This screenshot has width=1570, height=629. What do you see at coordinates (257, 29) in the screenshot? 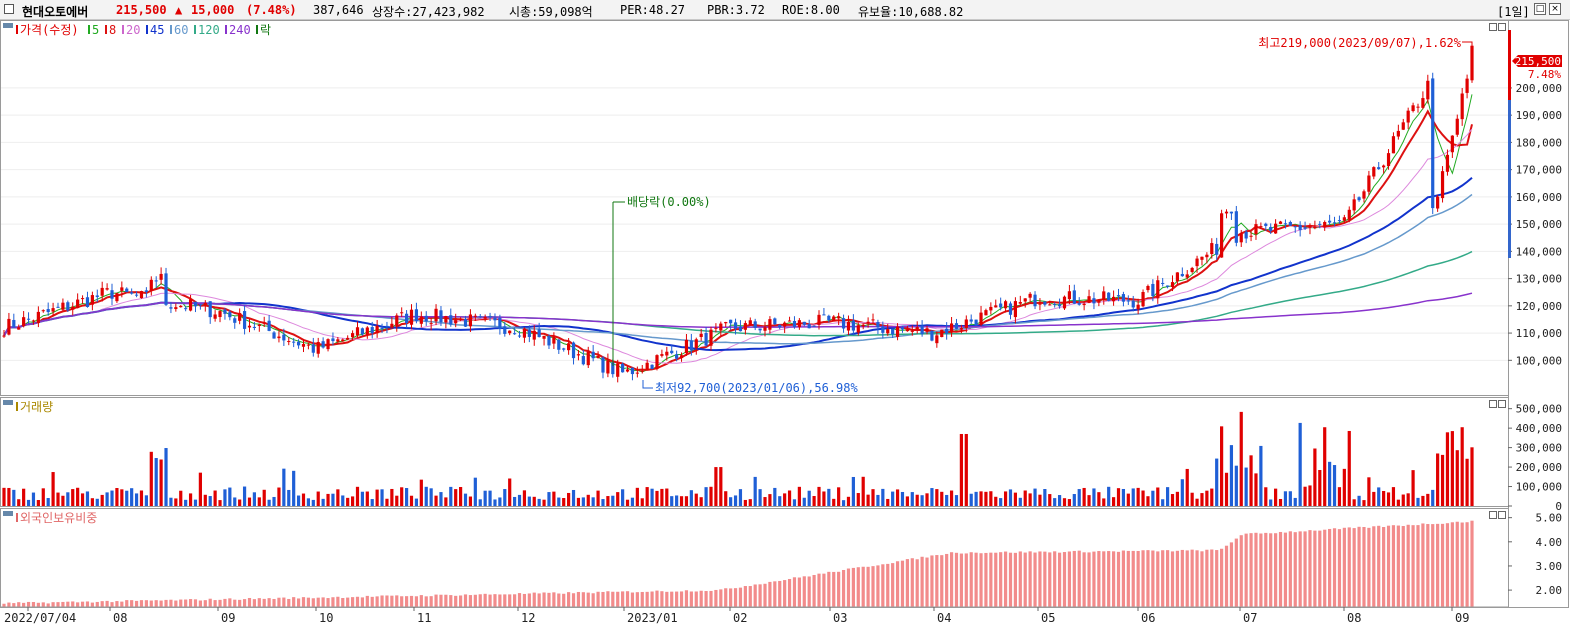
I see `legend-ma-7-swatch` at bounding box center [257, 29].